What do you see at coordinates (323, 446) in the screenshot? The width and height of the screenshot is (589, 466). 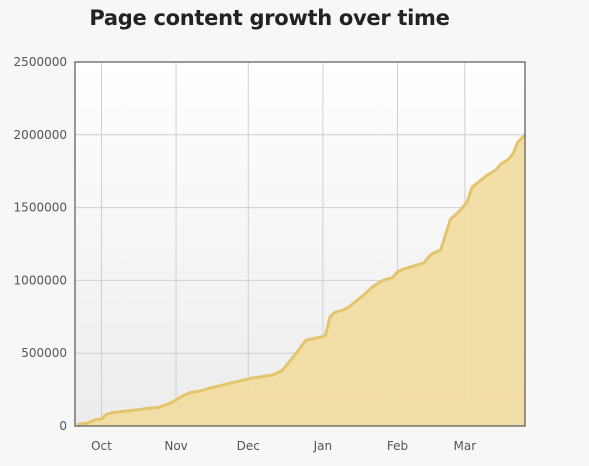 I see `x-tick-label: Jan` at bounding box center [323, 446].